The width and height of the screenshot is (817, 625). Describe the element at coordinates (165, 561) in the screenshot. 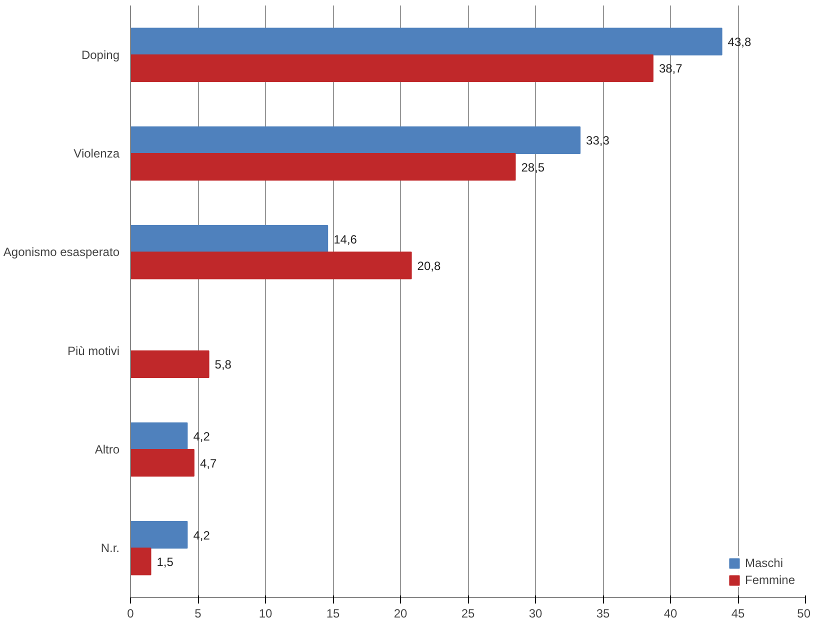

I see `data-label: 1,5` at that location.